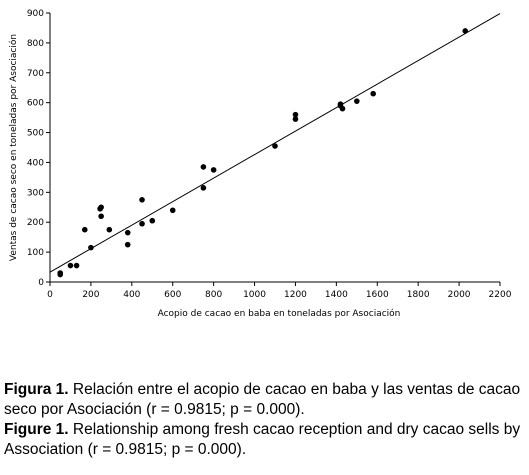 The width and height of the screenshot is (529, 475). Describe the element at coordinates (36, 429) in the screenshot. I see `caption-en-label: Figure 1.` at that location.